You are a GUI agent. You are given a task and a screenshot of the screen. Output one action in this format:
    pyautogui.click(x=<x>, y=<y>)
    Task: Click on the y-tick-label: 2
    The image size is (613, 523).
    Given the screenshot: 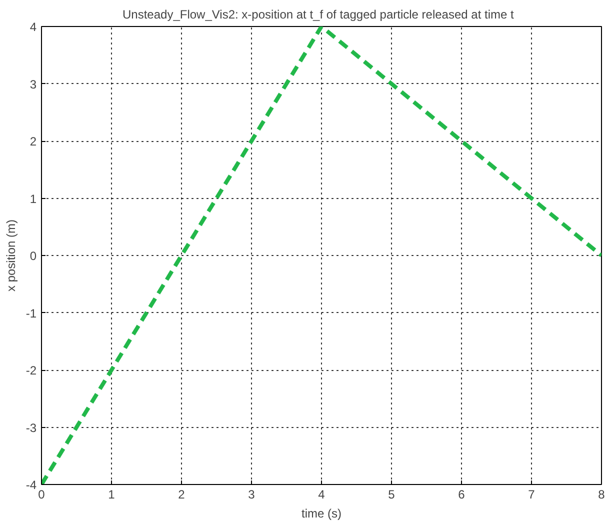 What is the action you would take?
    pyautogui.click(x=33, y=141)
    